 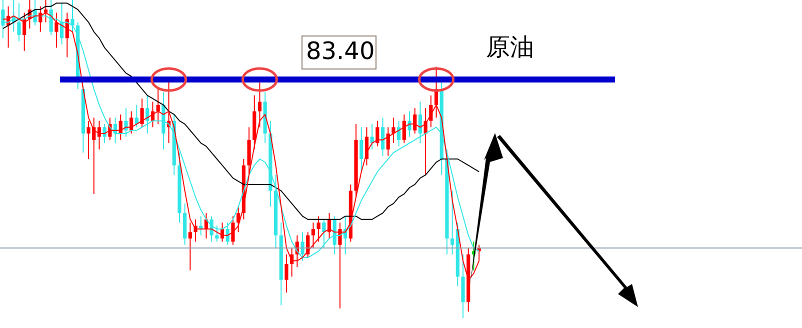 What do you see at coordinates (510, 47) in the screenshot?
I see `text: 原油` at bounding box center [510, 47].